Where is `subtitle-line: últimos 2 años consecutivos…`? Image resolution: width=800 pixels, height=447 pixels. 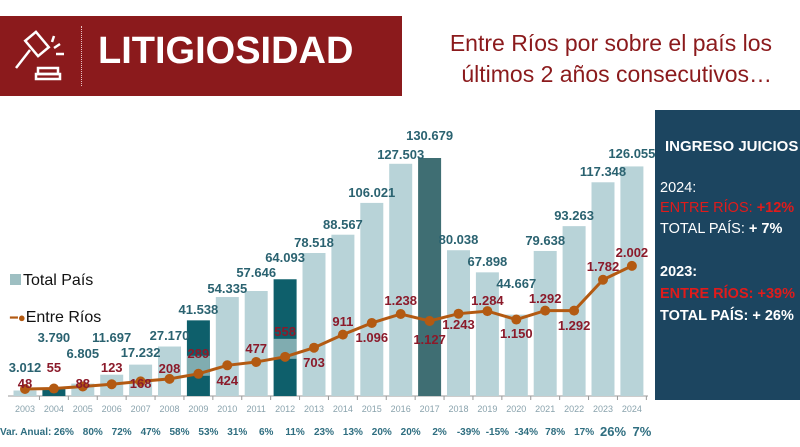
subtitle-line: últimos 2 años consecutivos… is located at coordinates (616, 74).